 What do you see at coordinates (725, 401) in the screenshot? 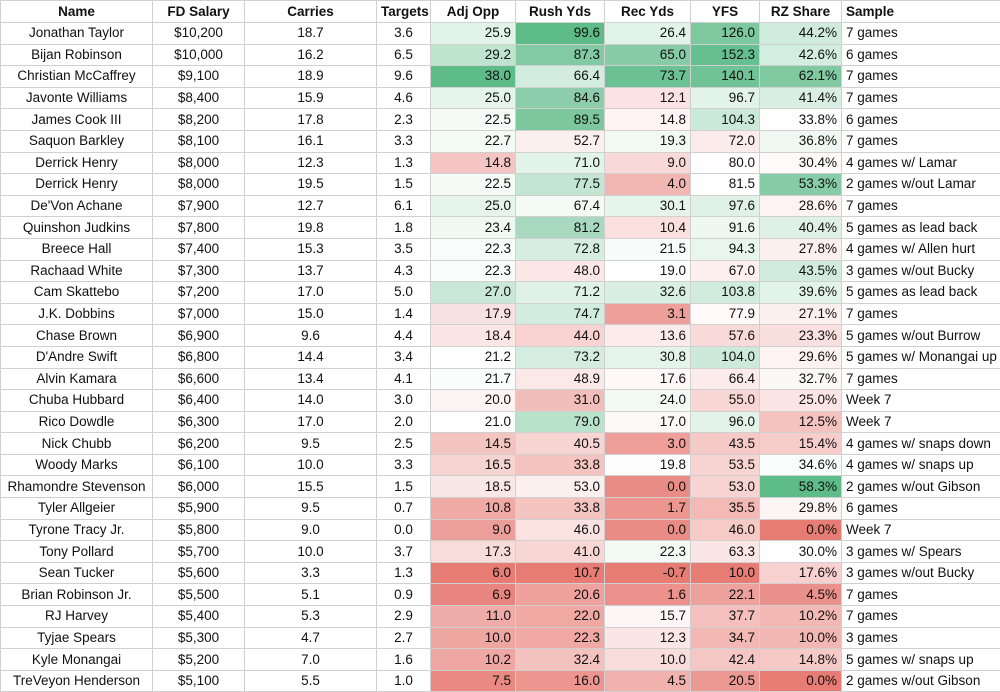
I see `cell-yfs: 55.0` at bounding box center [725, 401].